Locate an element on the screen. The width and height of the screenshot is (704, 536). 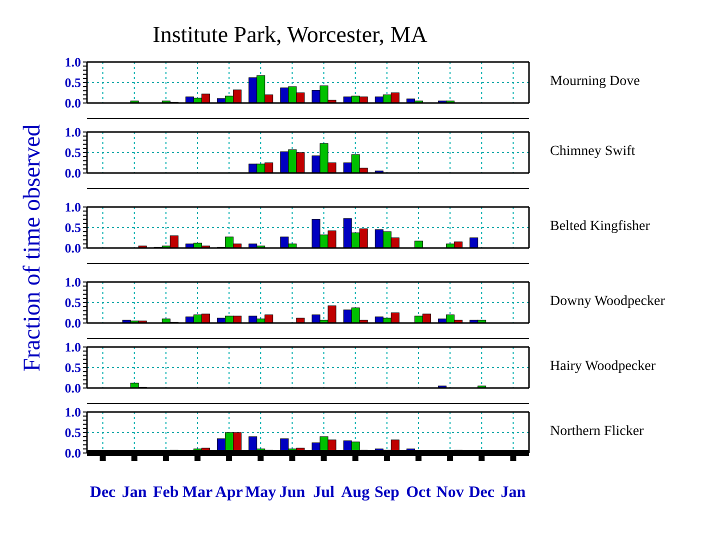
x-tick-label: Apr is located at coordinates (229, 492).